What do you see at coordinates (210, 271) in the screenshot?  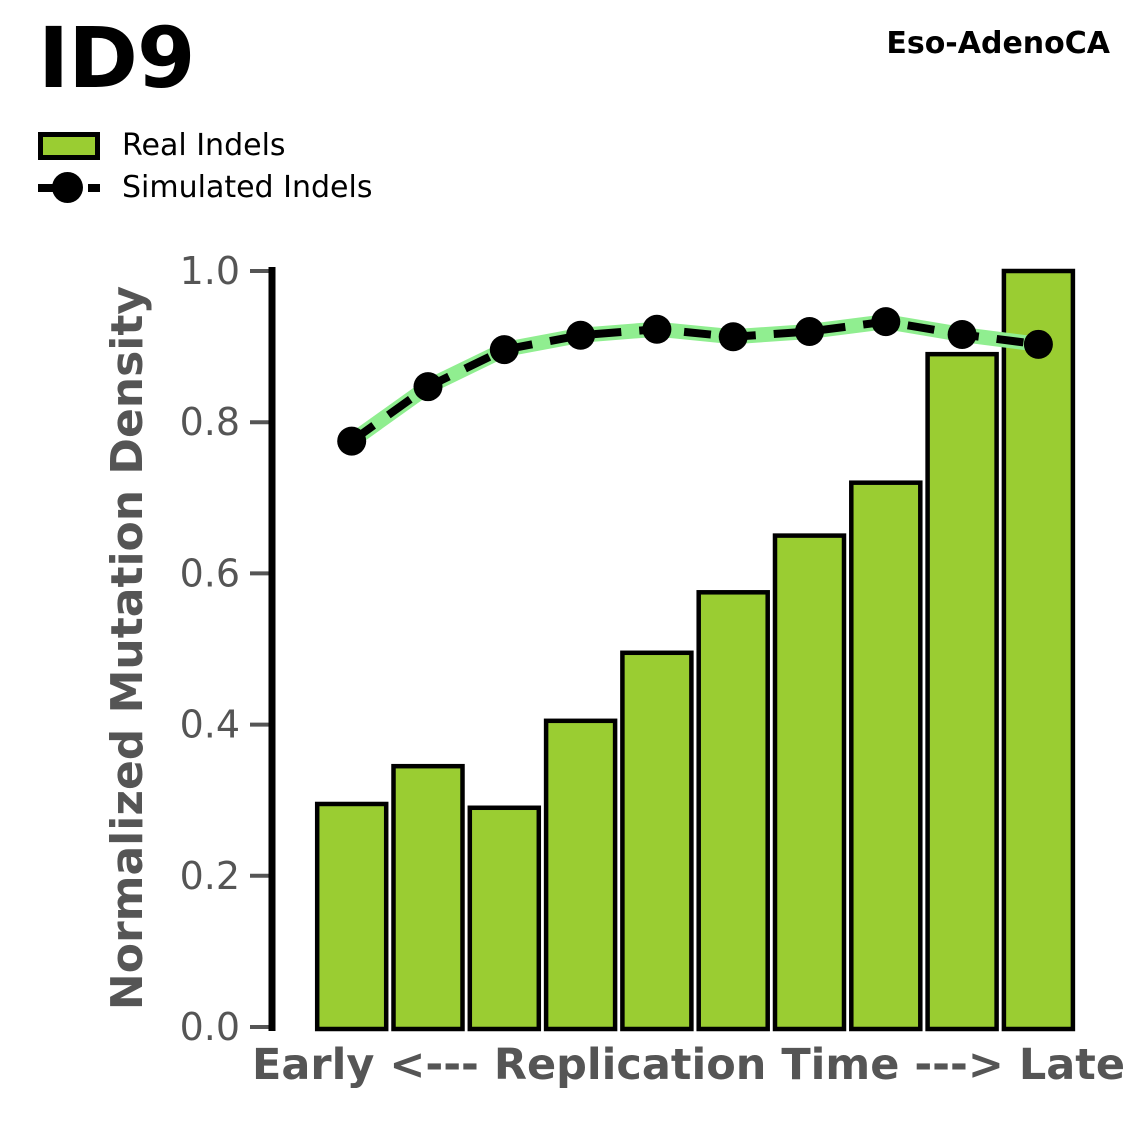 I see `y-tick-label: 1.0` at bounding box center [210, 271].